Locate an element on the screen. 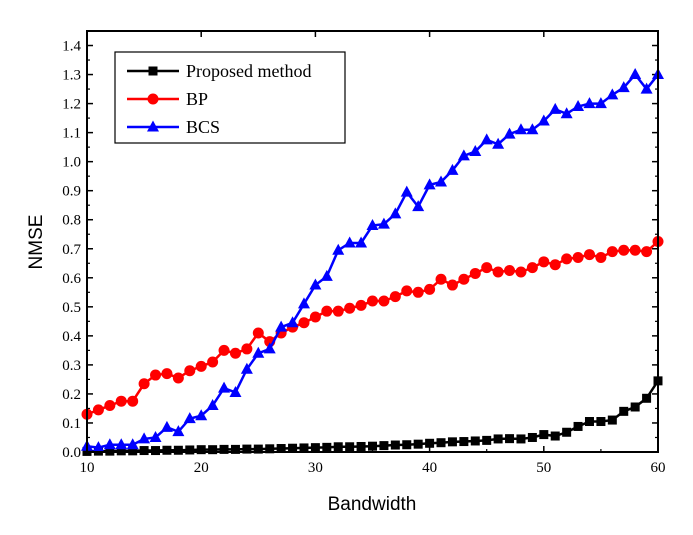  y-tick-label: 0.3 is located at coordinates (71, 366).